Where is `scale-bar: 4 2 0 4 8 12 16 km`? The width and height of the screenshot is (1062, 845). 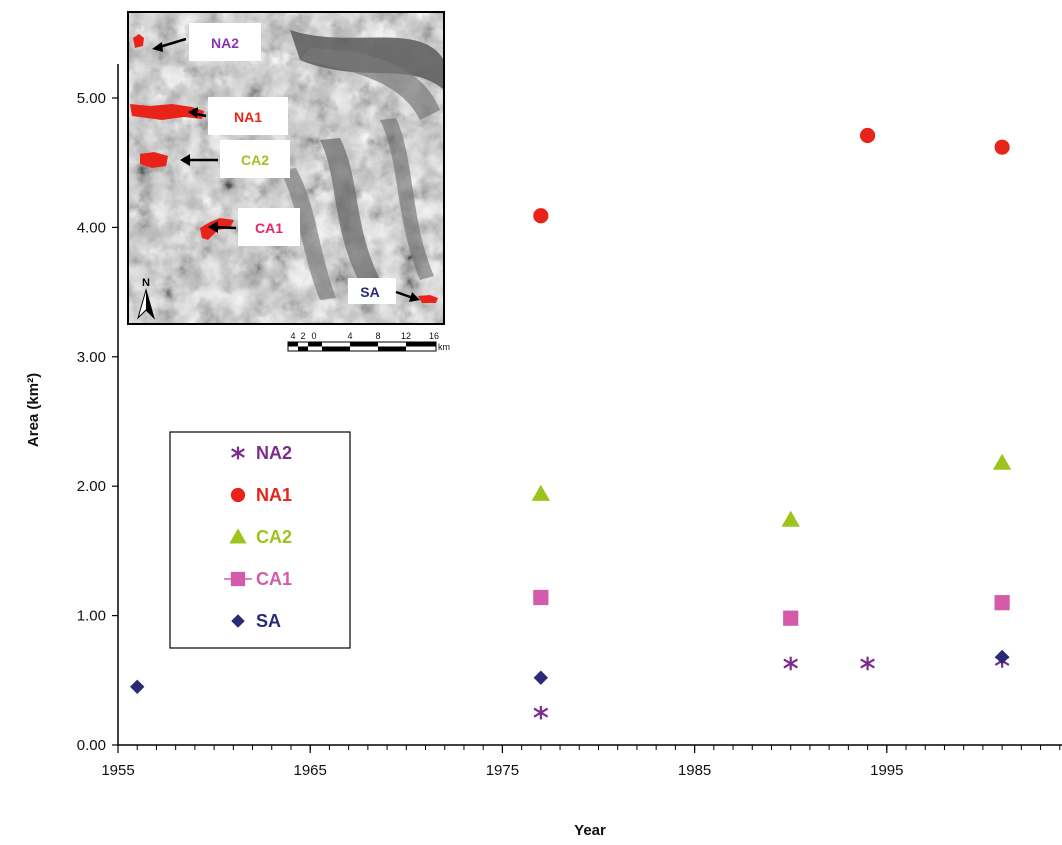 scale-bar: 4 2 0 4 8 12 16 km is located at coordinates (368, 341).